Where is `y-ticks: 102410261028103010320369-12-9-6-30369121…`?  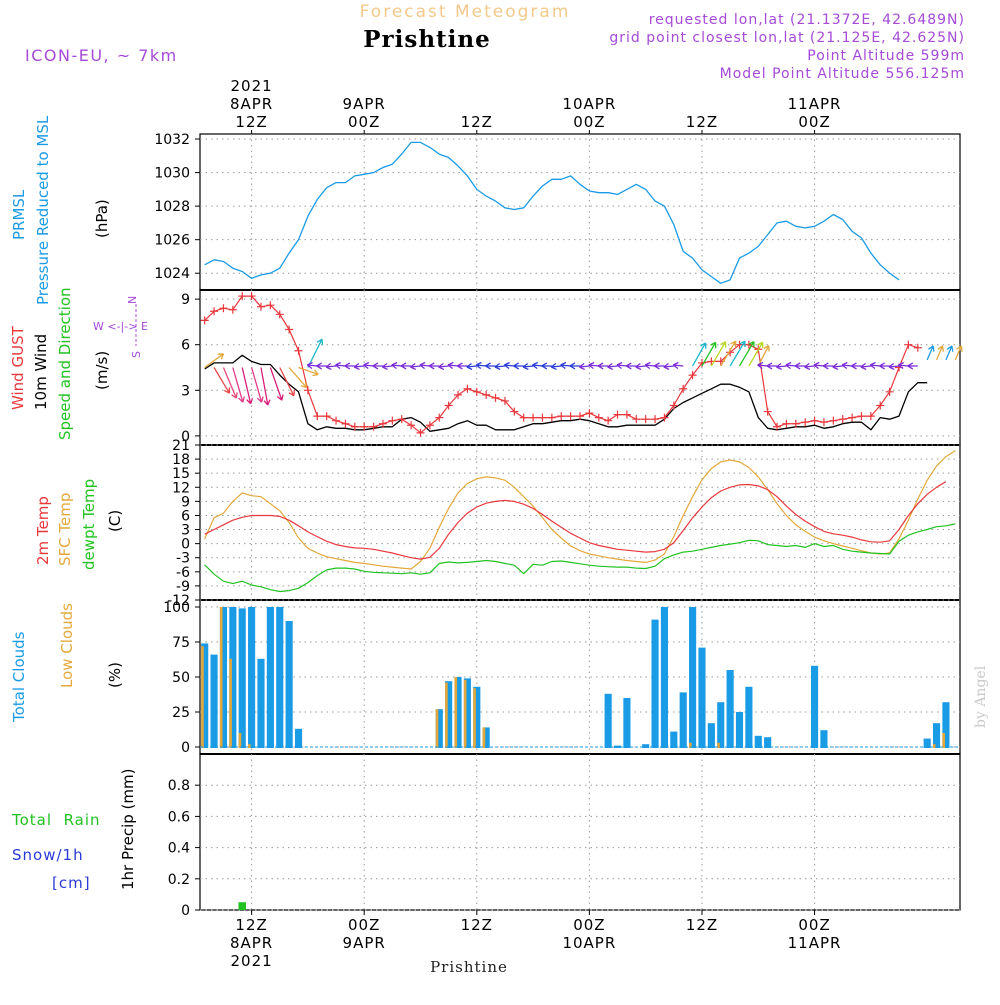 y-ticks: 102410261028103010320369-12-9-6-30369121… is located at coordinates (177, 525).